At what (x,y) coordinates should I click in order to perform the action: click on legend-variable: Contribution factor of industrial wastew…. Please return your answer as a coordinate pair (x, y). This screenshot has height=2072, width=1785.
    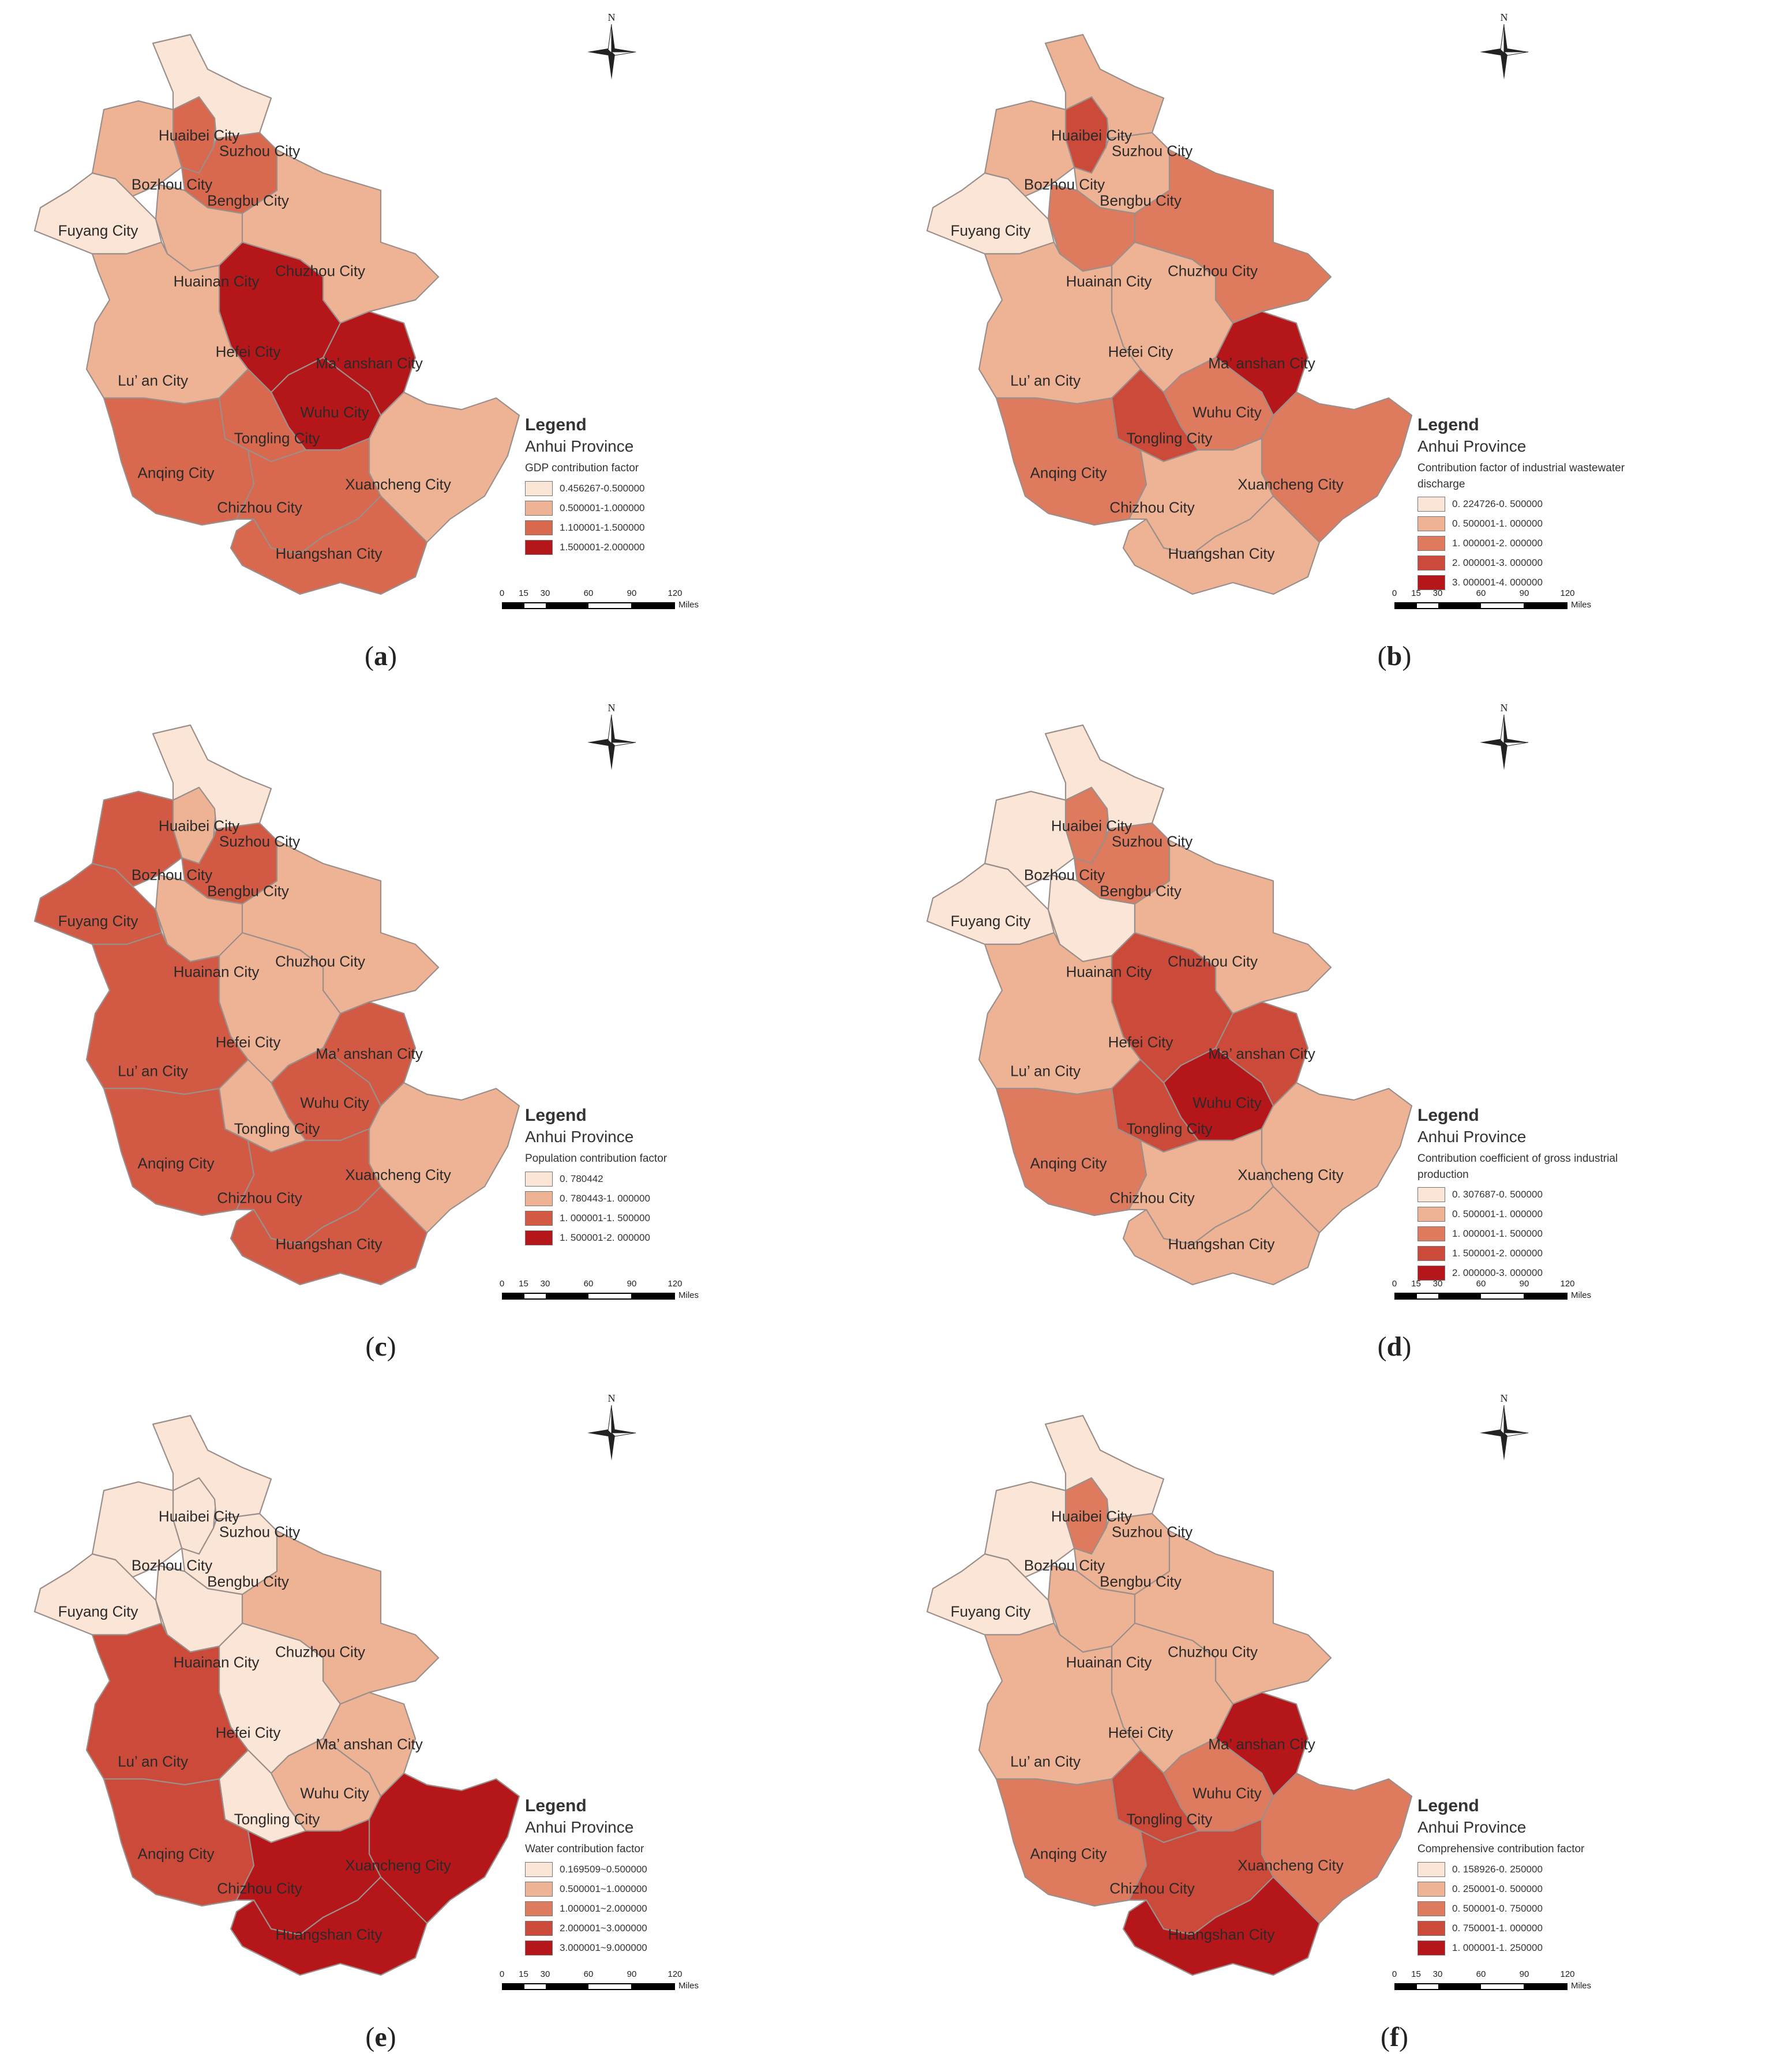
    Looking at the image, I should click on (1521, 476).